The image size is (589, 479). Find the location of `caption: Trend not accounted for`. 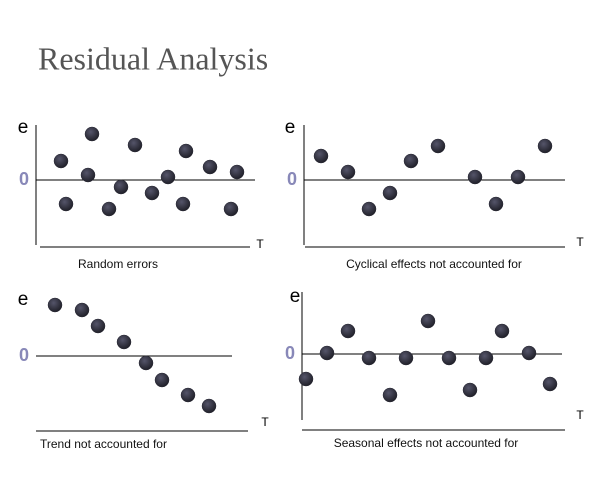

caption: Trend not accounted for is located at coordinates (103, 444).